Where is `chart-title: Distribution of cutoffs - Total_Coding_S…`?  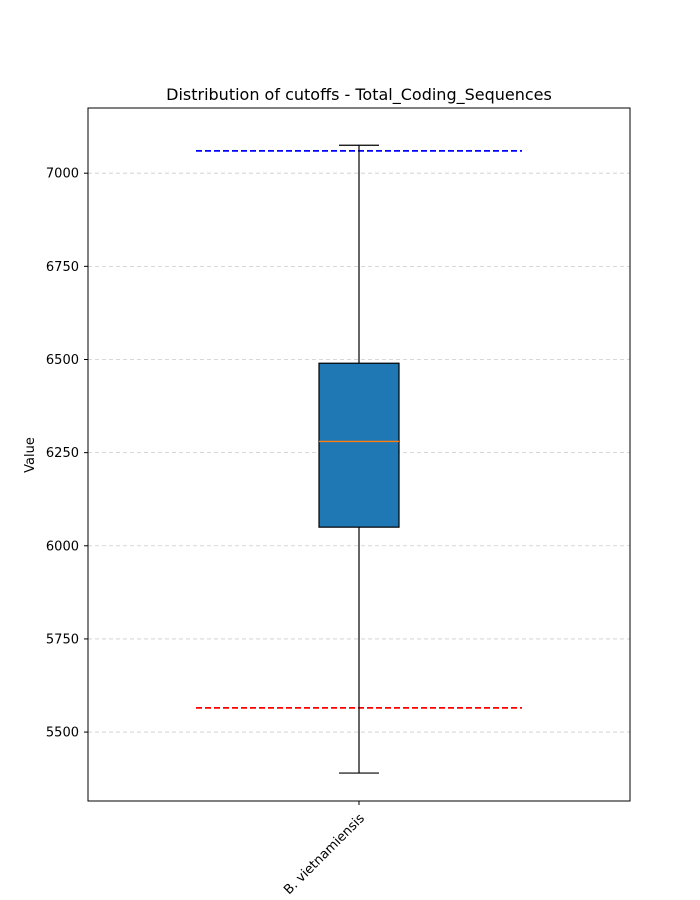
chart-title: Distribution of cutoffs - Total_Coding_S… is located at coordinates (359, 95).